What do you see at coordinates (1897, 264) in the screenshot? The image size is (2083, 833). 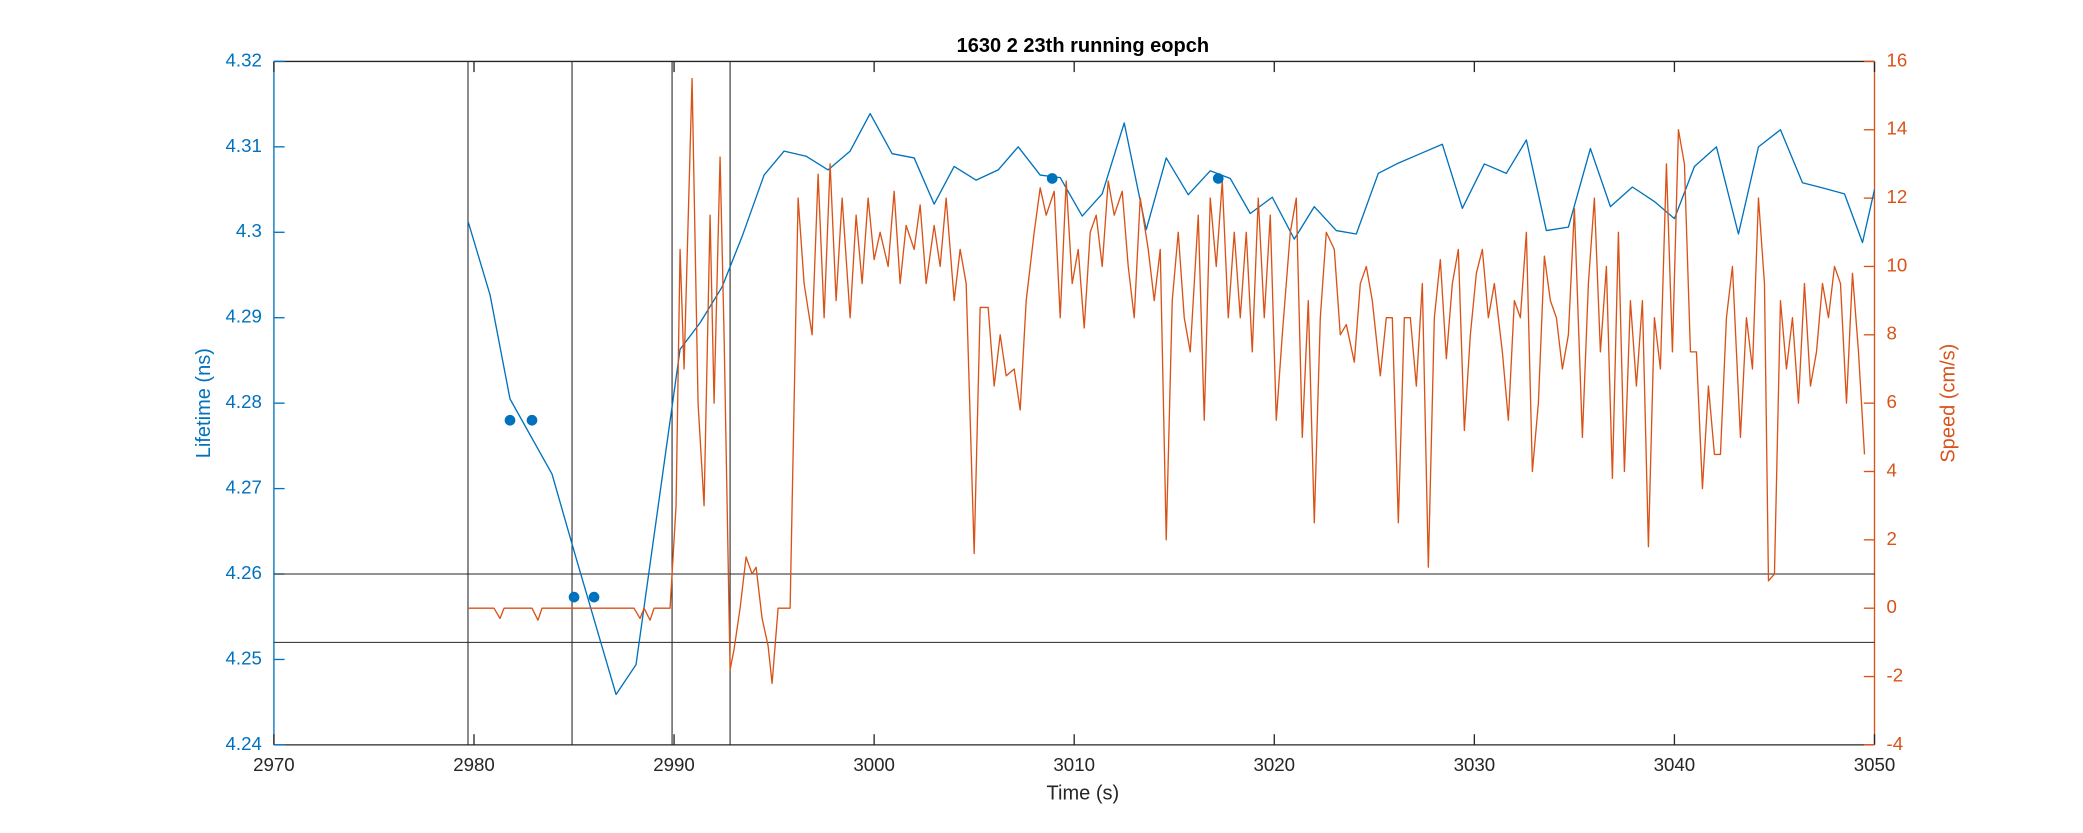 I see `y2-tick-label: 10` at bounding box center [1897, 264].